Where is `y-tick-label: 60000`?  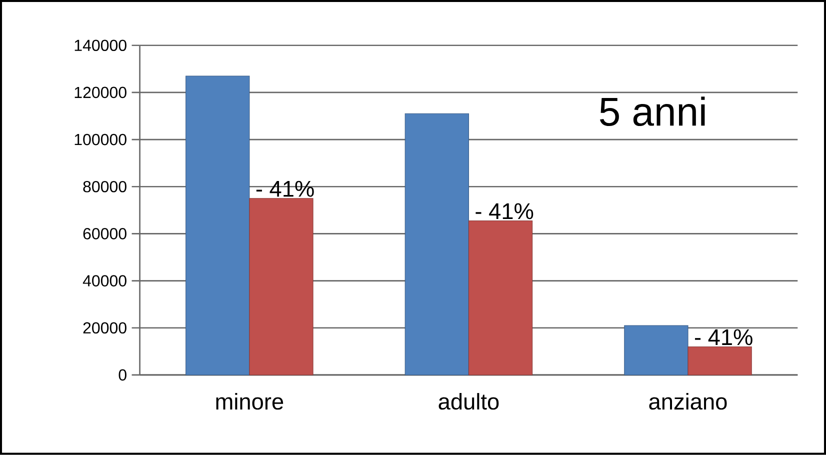
y-tick-label: 60000 is located at coordinates (104, 234).